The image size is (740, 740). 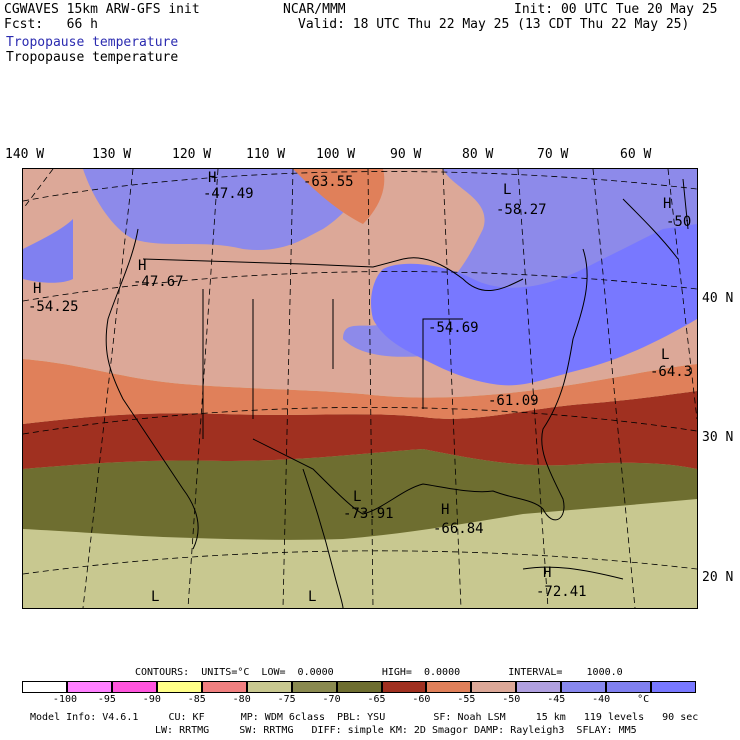 I want to click on legend-tick-label: -55, so click(x=466, y=699).